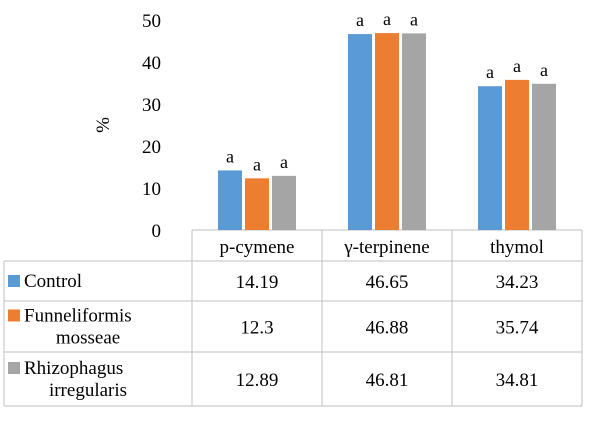  What do you see at coordinates (517, 328) in the screenshot?
I see `data-table-value: 35.74` at bounding box center [517, 328].